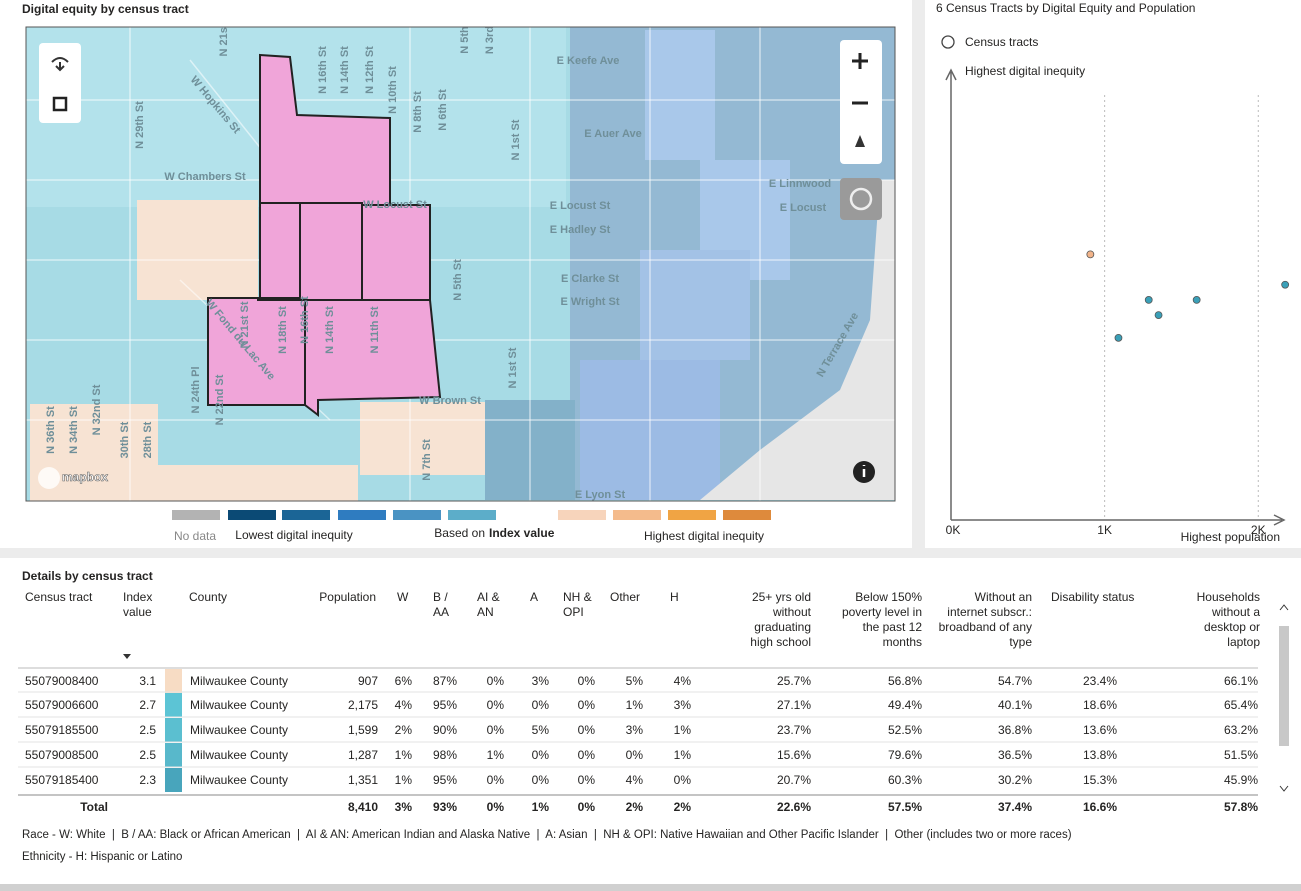 The image size is (1301, 891). What do you see at coordinates (362, 807) in the screenshot?
I see `total-cell: 8,410` at bounding box center [362, 807].